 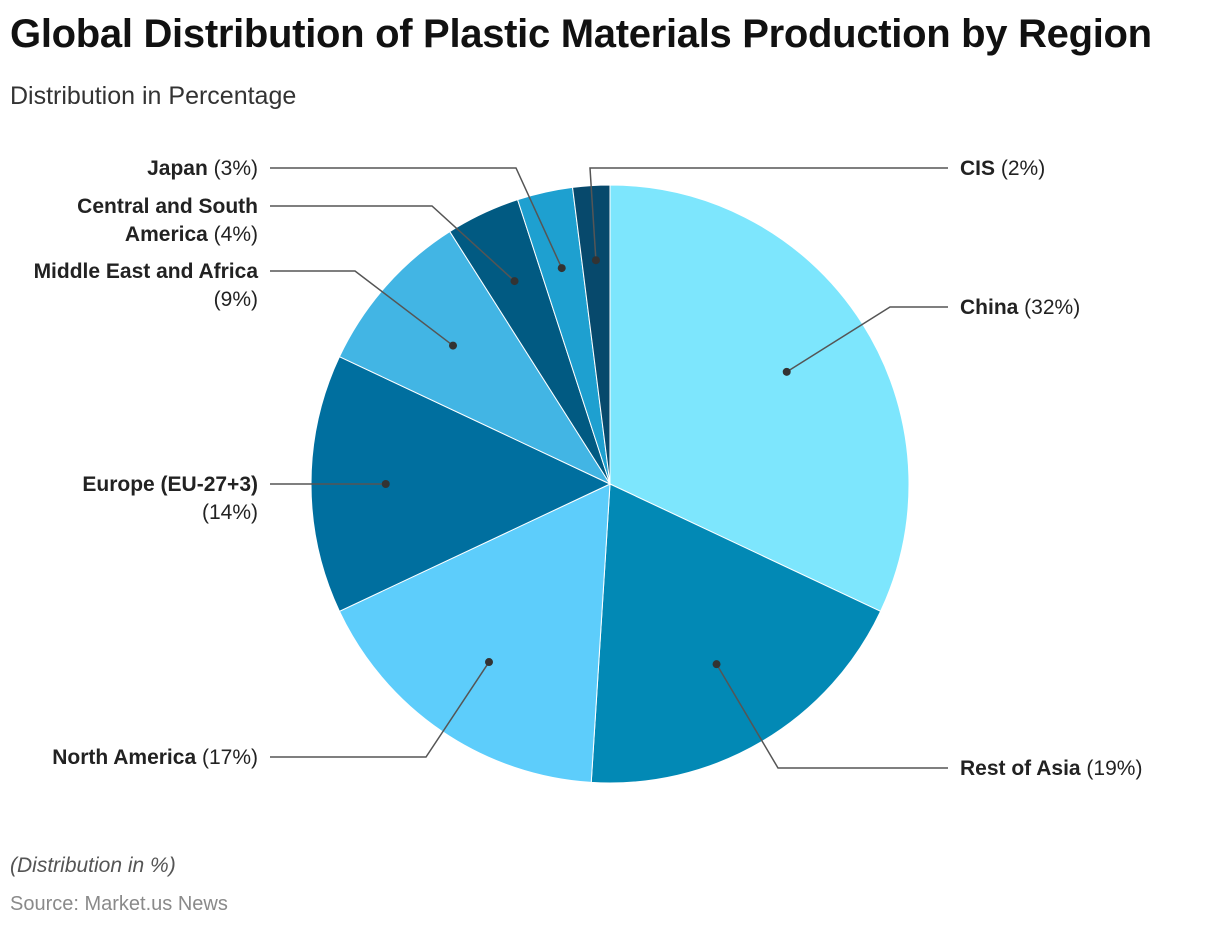 What do you see at coordinates (475, 358) in the screenshot?
I see `pie-slice-middle-east-and-africa` at bounding box center [475, 358].